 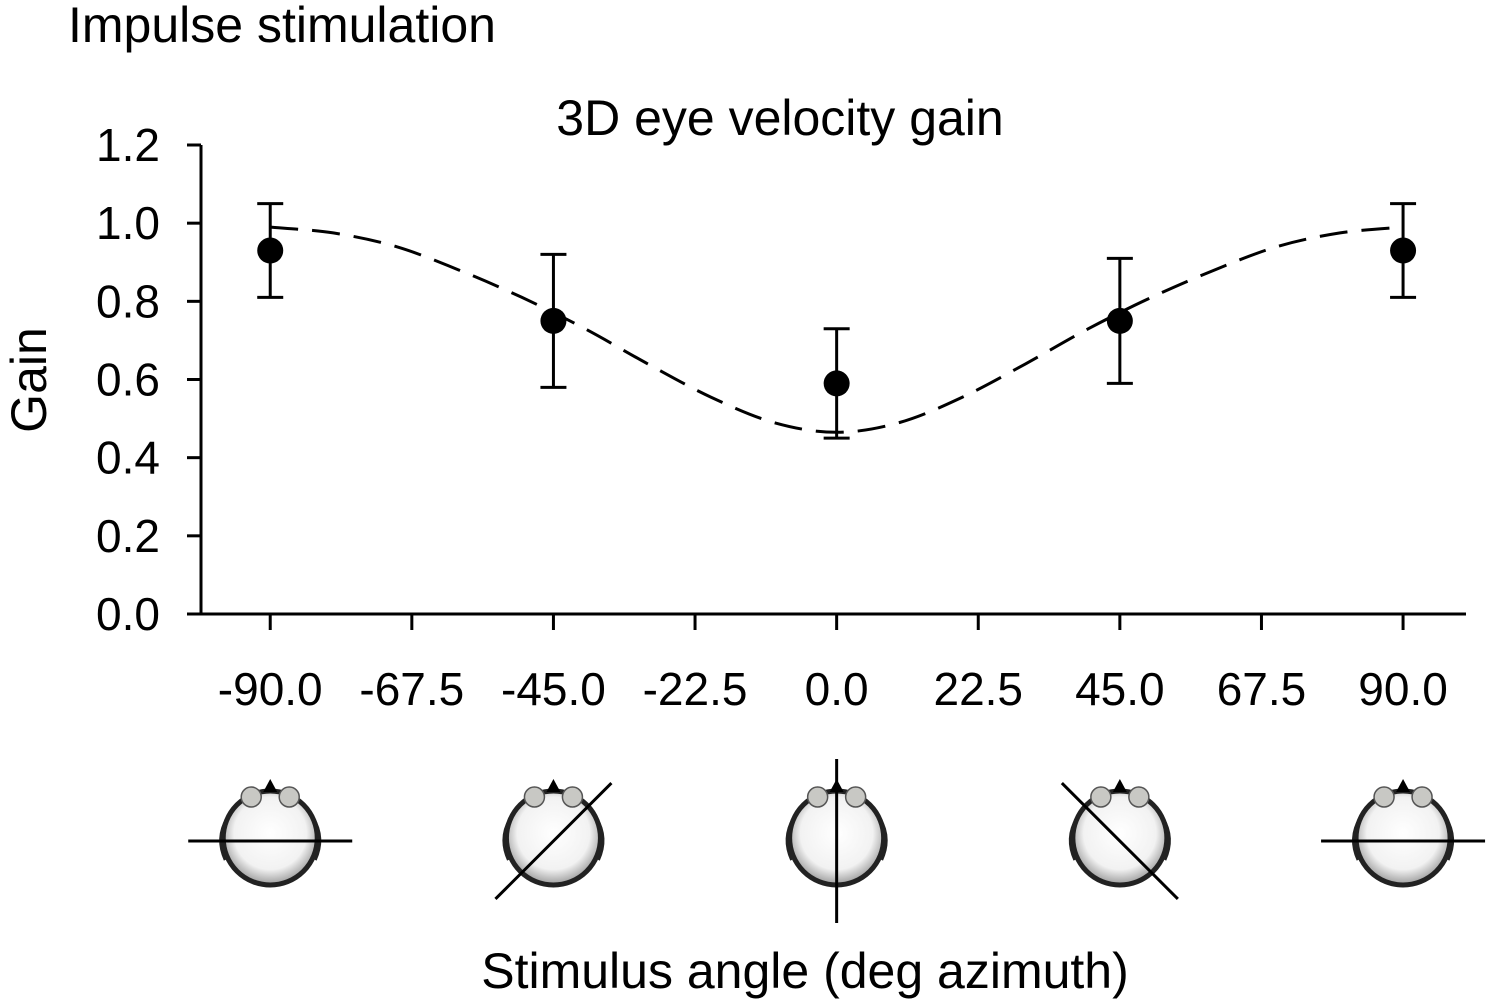 What do you see at coordinates (1120, 689) in the screenshot?
I see `x-tick-label: 45.0` at bounding box center [1120, 689].